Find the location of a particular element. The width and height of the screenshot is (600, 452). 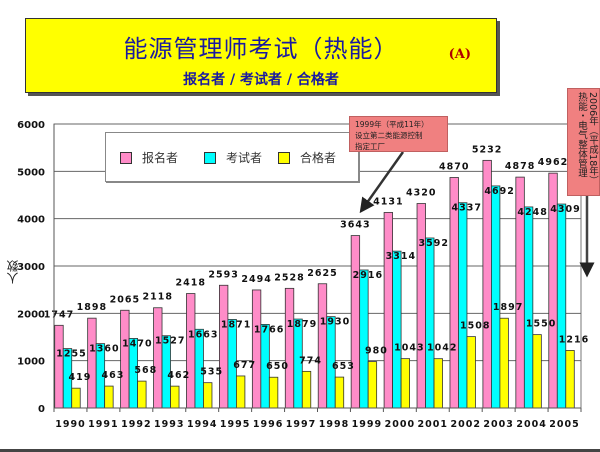

label-applicants: 1898 is located at coordinates (92, 307).